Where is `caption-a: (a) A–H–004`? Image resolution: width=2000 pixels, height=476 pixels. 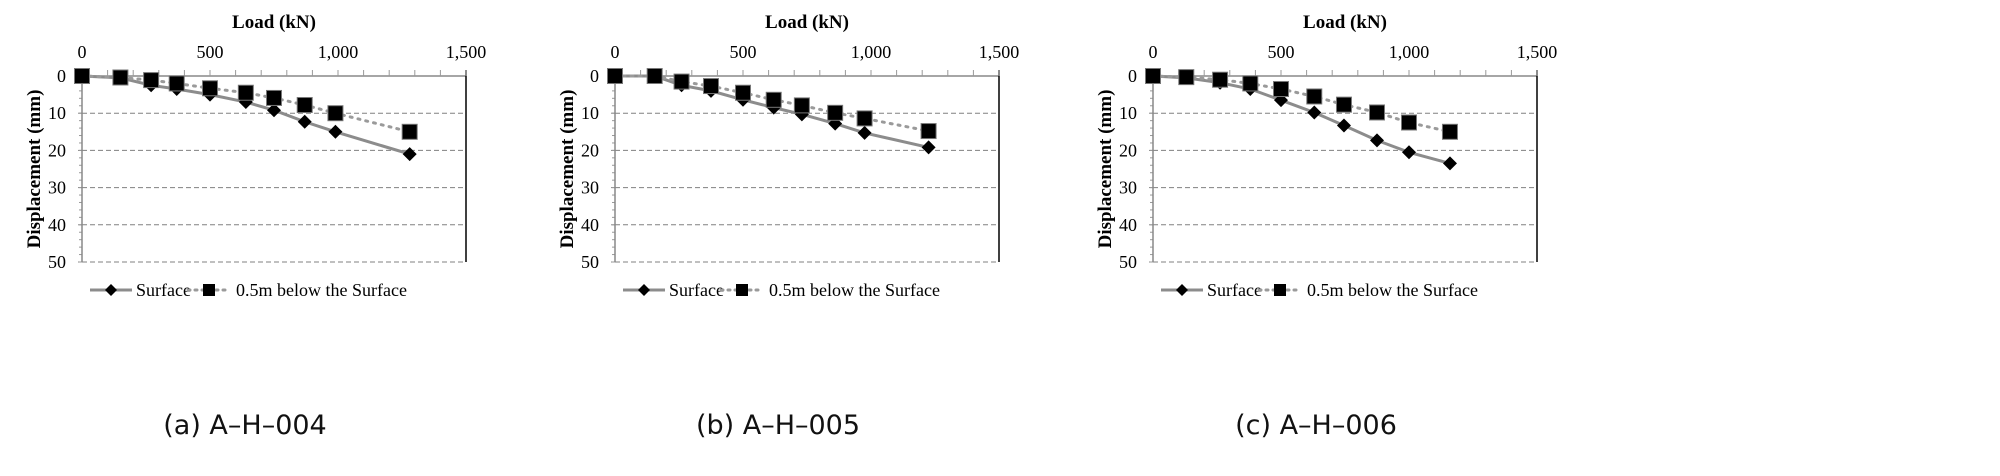
caption-a: (a) A–H–004 is located at coordinates (245, 425).